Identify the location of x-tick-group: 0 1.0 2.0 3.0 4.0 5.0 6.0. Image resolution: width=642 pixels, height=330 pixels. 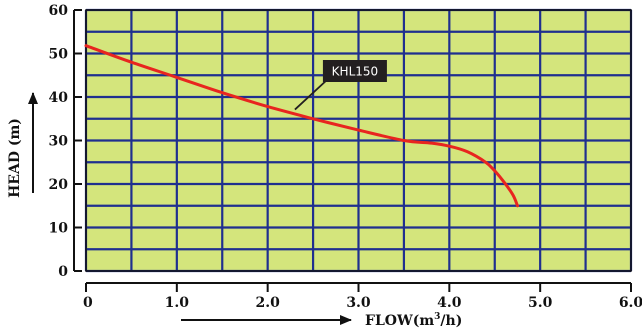
(362, 297).